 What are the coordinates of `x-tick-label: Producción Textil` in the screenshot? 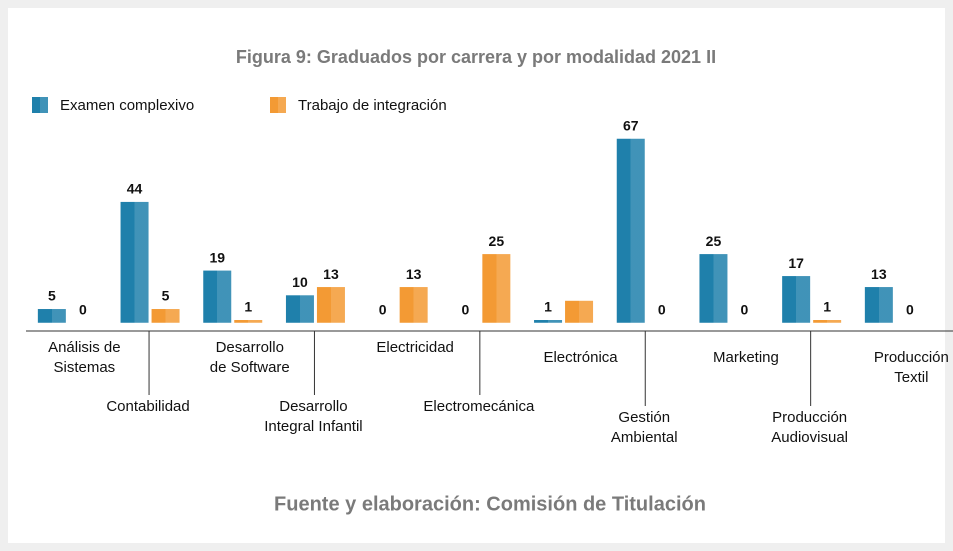 It's located at (911, 367).